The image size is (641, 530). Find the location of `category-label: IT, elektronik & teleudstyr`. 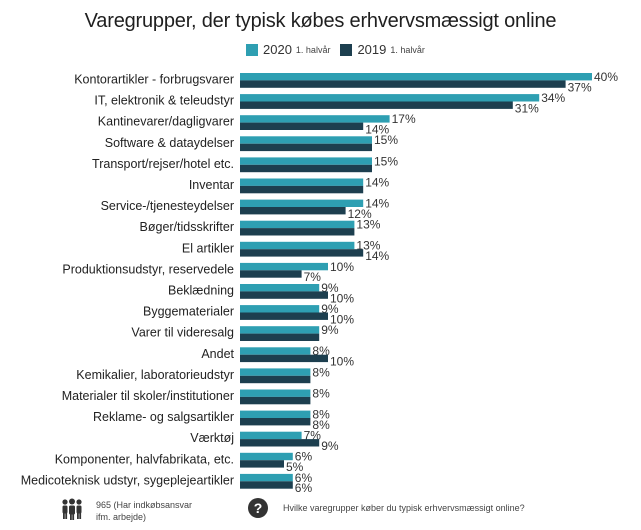

category-label: IT, elektronik & teleudstyr is located at coordinates (164, 101).